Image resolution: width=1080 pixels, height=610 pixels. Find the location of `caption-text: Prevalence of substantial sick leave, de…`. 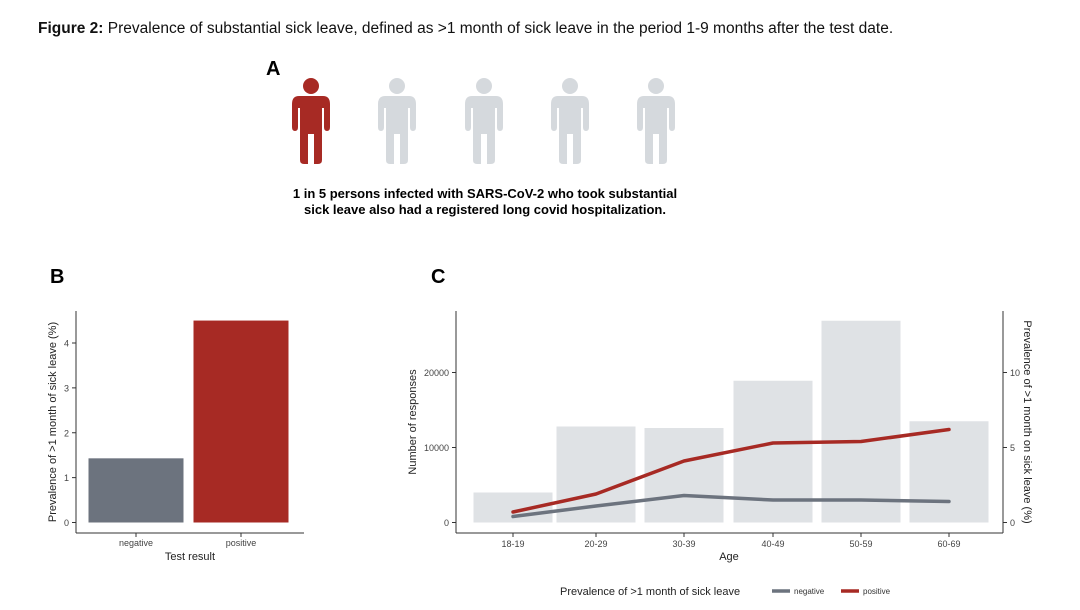

caption-text: Prevalence of substantial sick leave, de… is located at coordinates (500, 28).